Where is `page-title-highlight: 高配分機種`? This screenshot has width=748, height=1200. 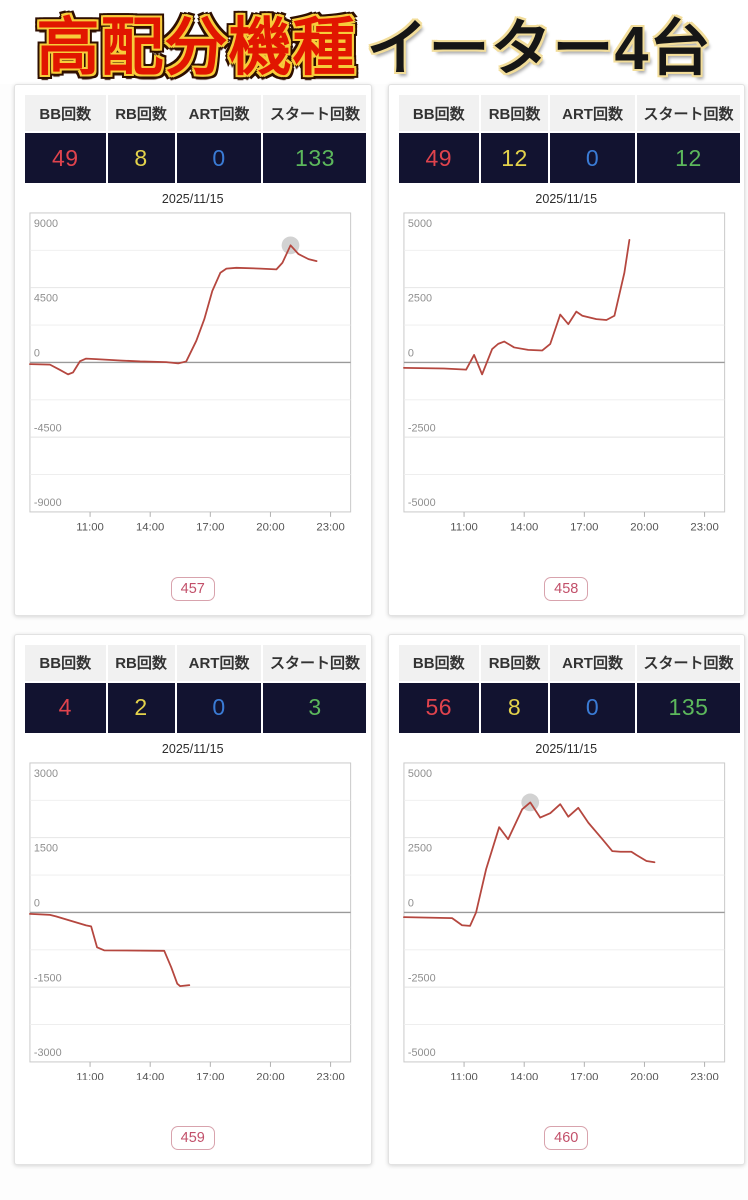 page-title-highlight: 高配分機種 is located at coordinates (196, 47).